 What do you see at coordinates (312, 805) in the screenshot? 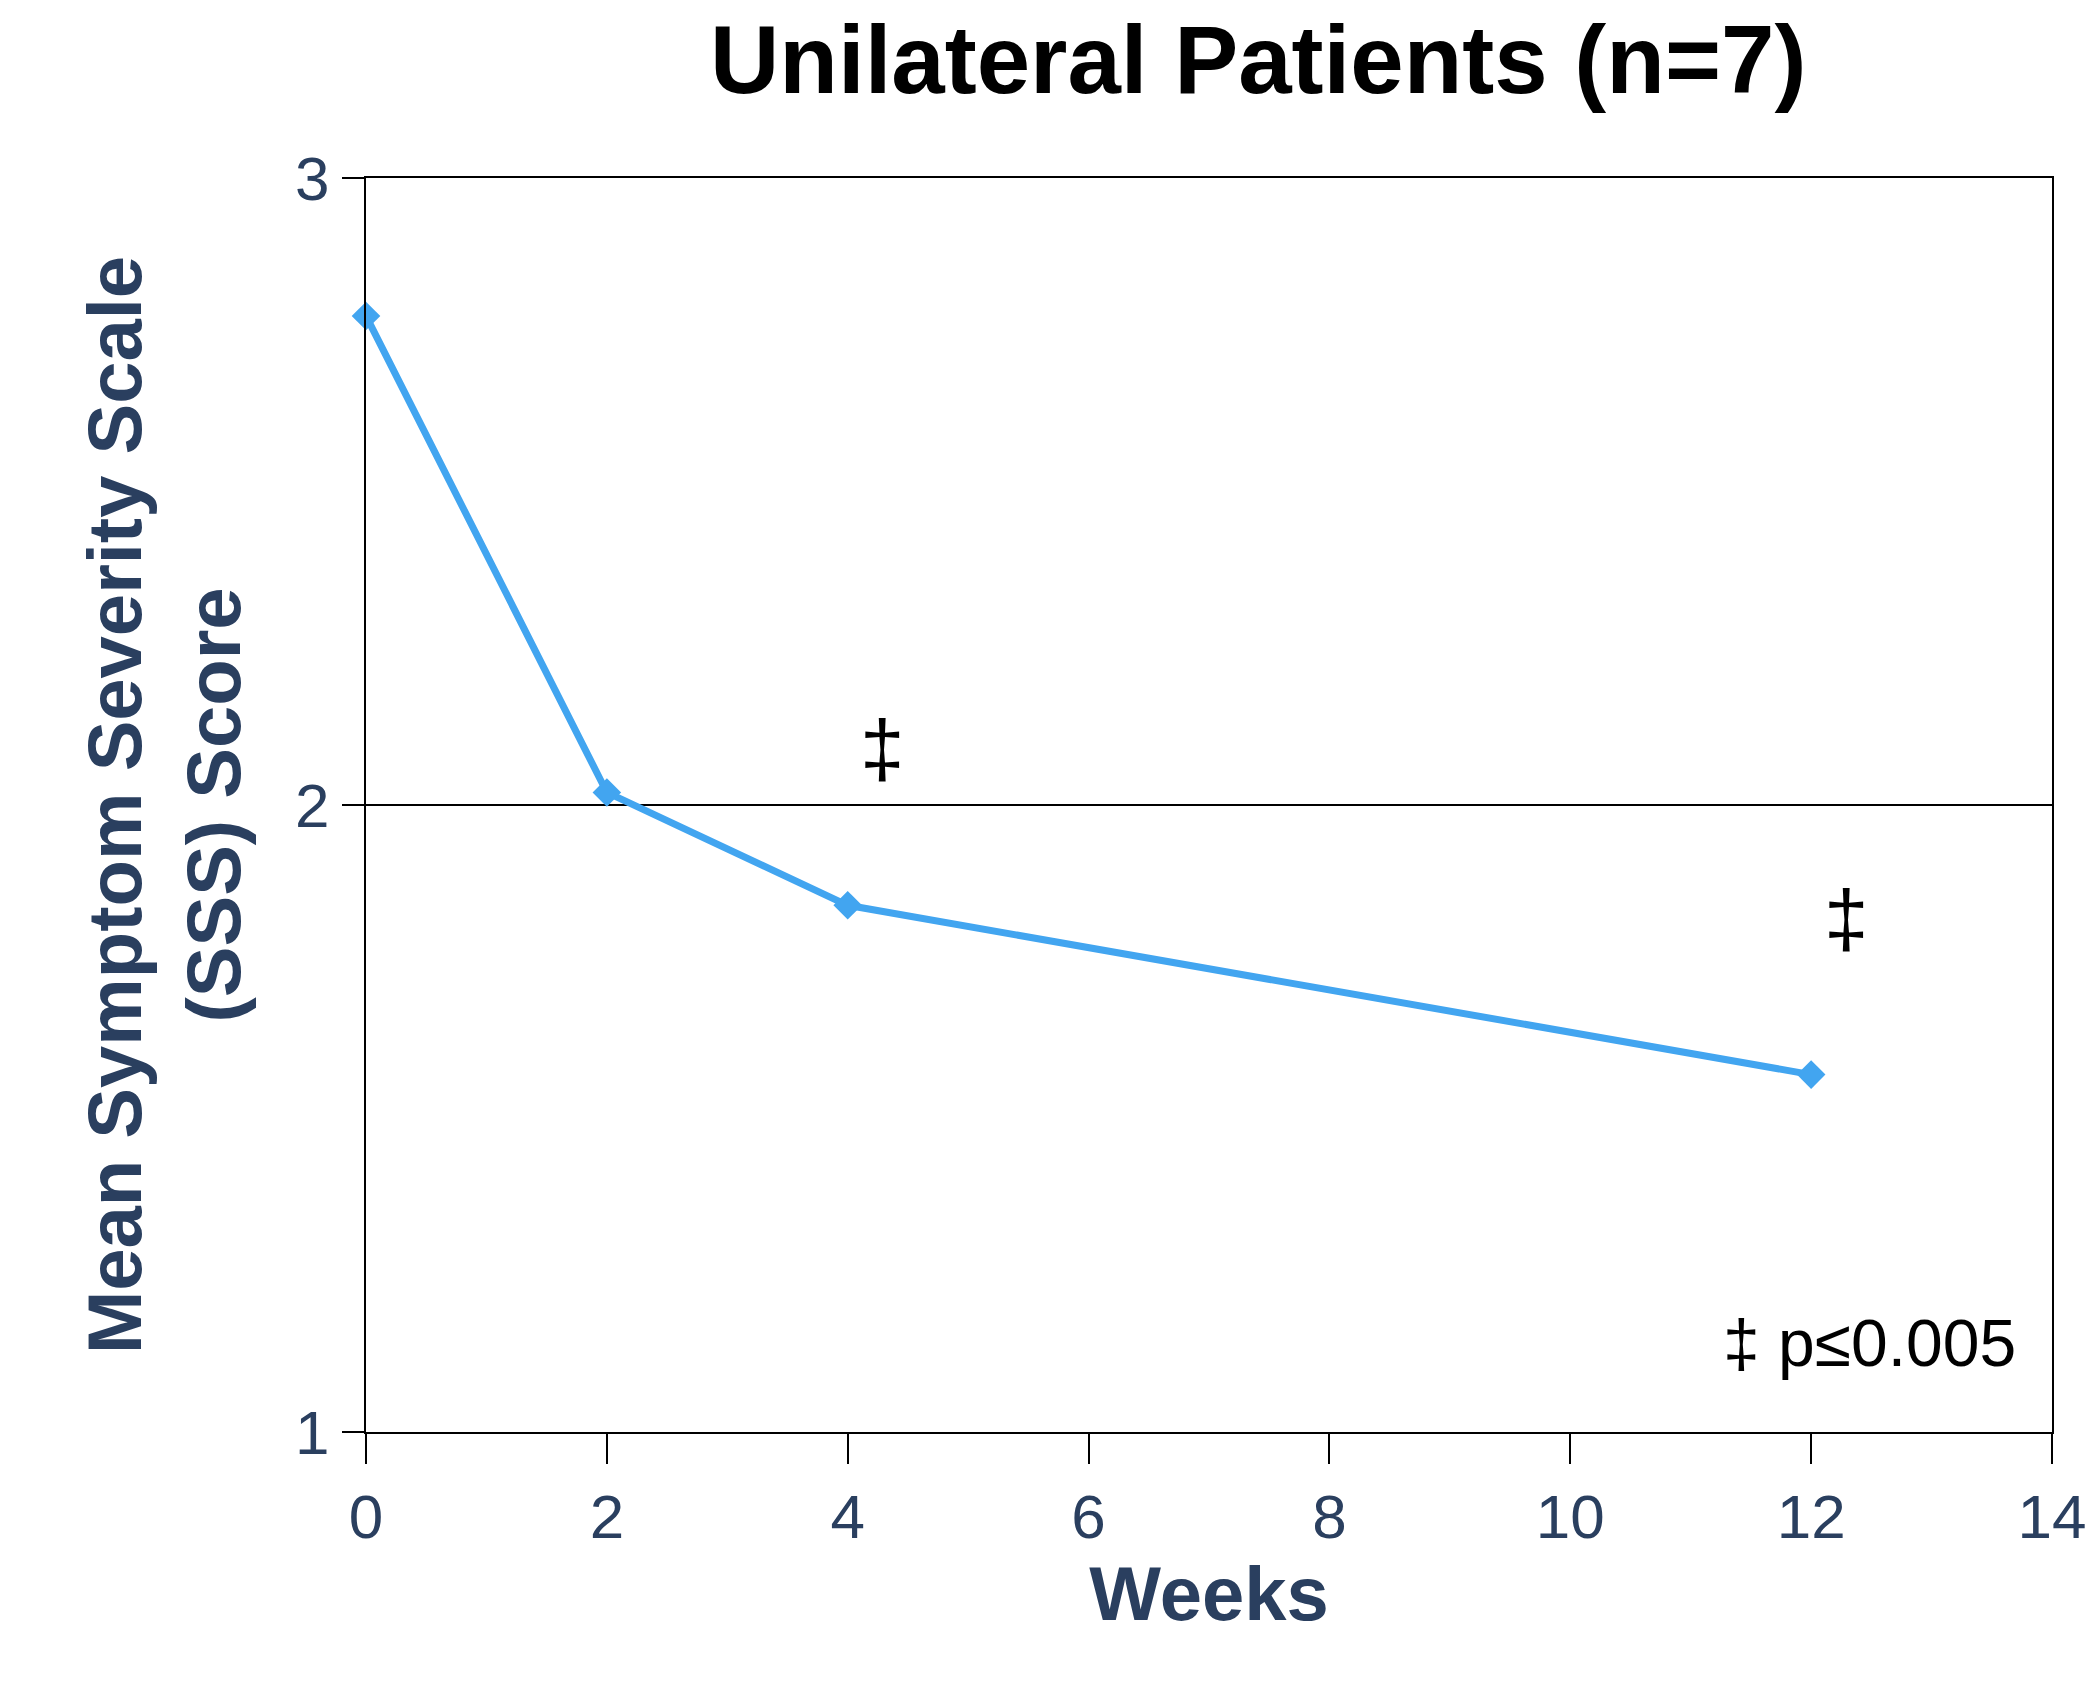
I see `y-tick-label: 2` at bounding box center [312, 805].